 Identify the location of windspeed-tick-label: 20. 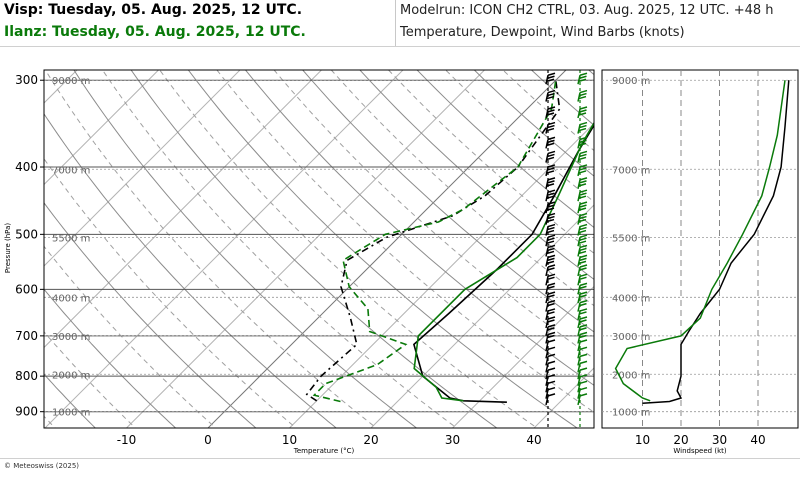
(680, 440).